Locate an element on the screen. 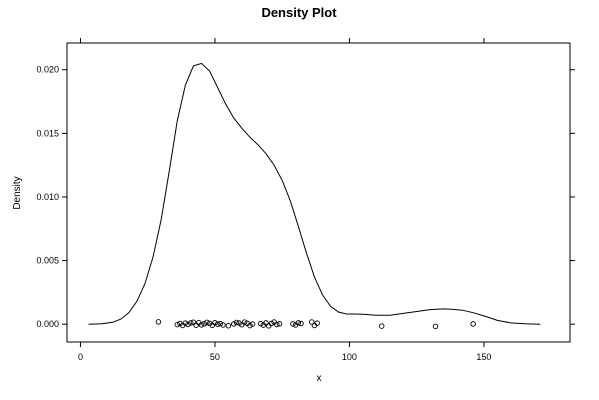 Image resolution: width=599 pixels, height=400 pixels. y-tick-label: 0.005 is located at coordinates (47, 261).